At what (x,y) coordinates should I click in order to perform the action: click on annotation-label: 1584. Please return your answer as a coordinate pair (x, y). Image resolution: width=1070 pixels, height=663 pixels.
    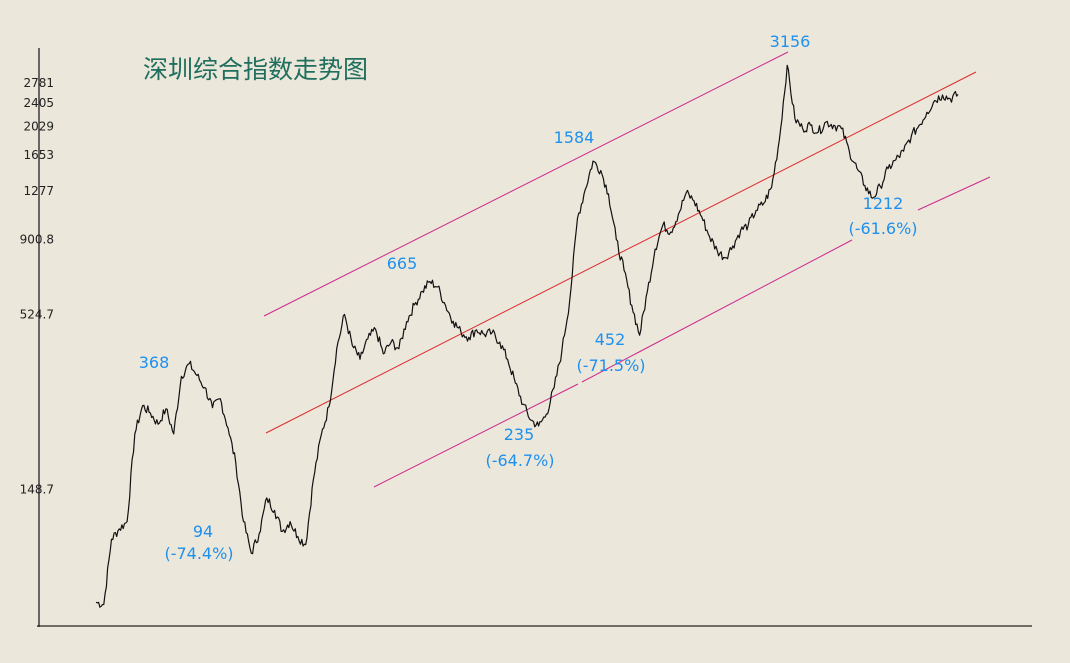
    Looking at the image, I should click on (574, 137).